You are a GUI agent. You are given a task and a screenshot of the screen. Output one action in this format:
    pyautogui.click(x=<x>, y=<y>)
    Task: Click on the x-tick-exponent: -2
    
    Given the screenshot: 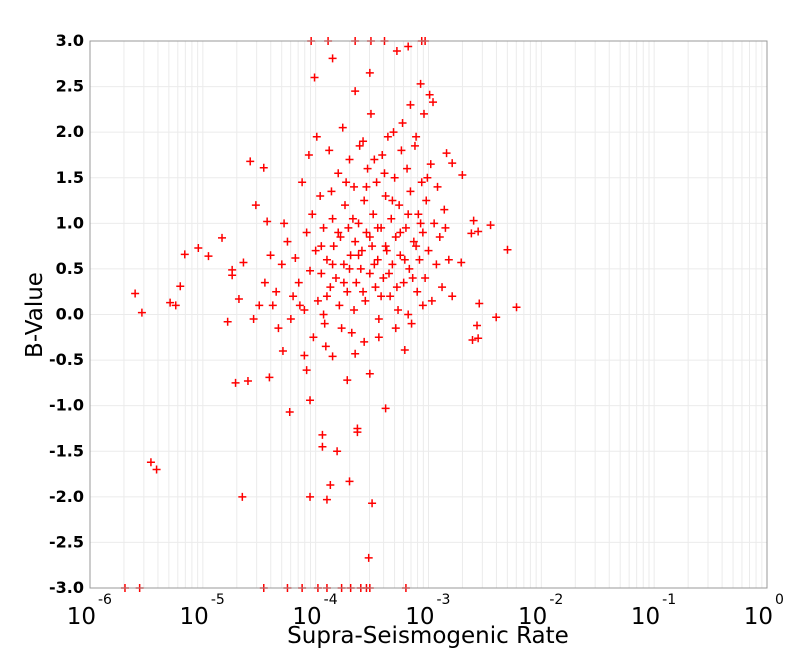 What is the action you would take?
    pyautogui.click(x=556, y=600)
    